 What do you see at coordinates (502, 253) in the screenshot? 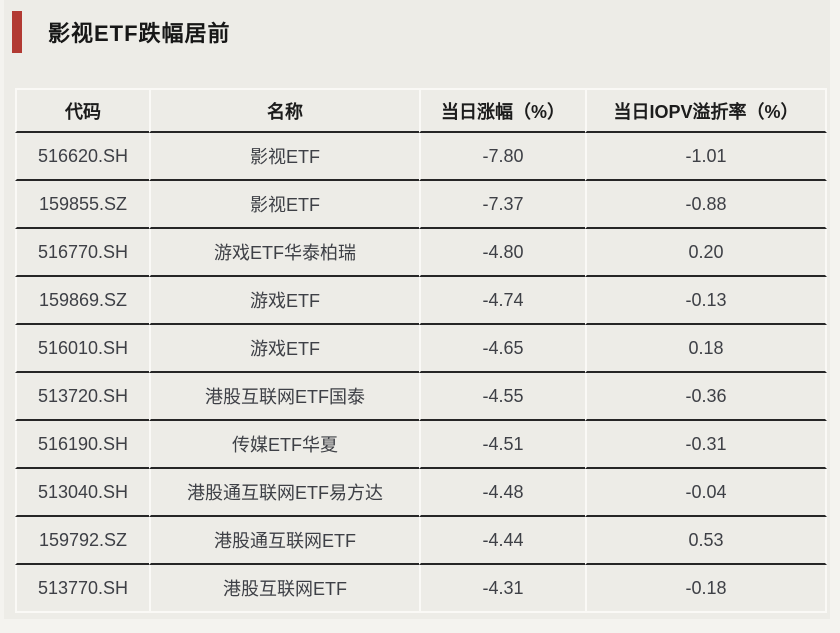
I see `cell-change: -4.80` at bounding box center [502, 253].